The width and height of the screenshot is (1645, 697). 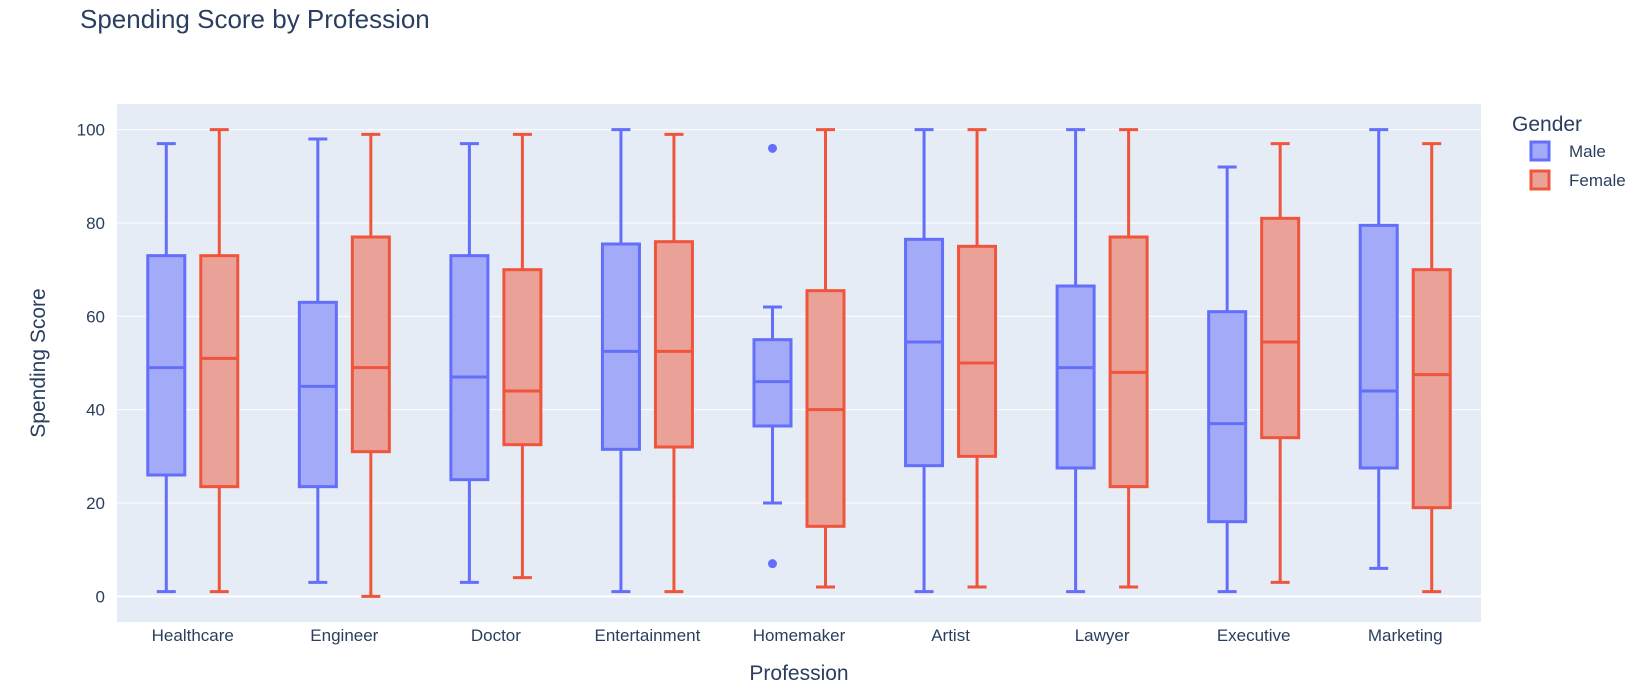 I want to click on x-tick-label: Marketing, so click(x=1405, y=635).